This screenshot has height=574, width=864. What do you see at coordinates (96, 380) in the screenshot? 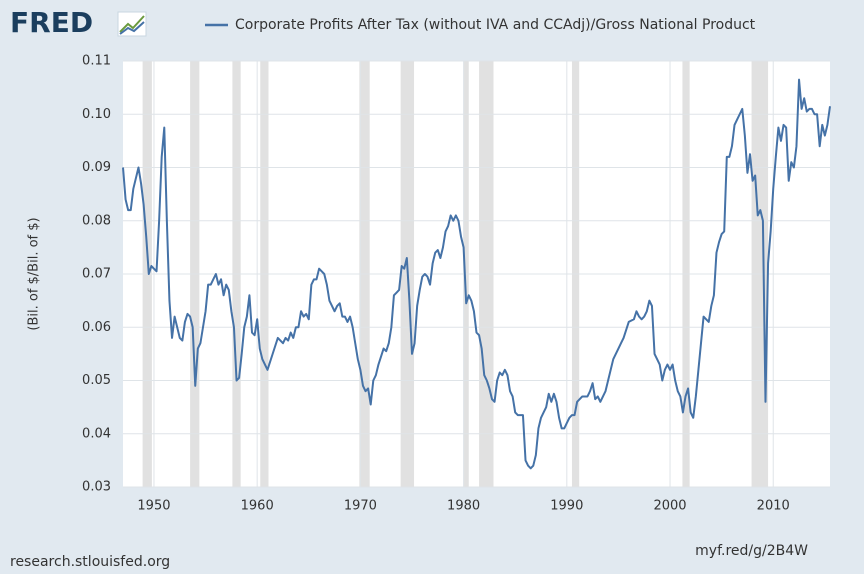
I see `y-tick-label: 0.05` at bounding box center [96, 380].